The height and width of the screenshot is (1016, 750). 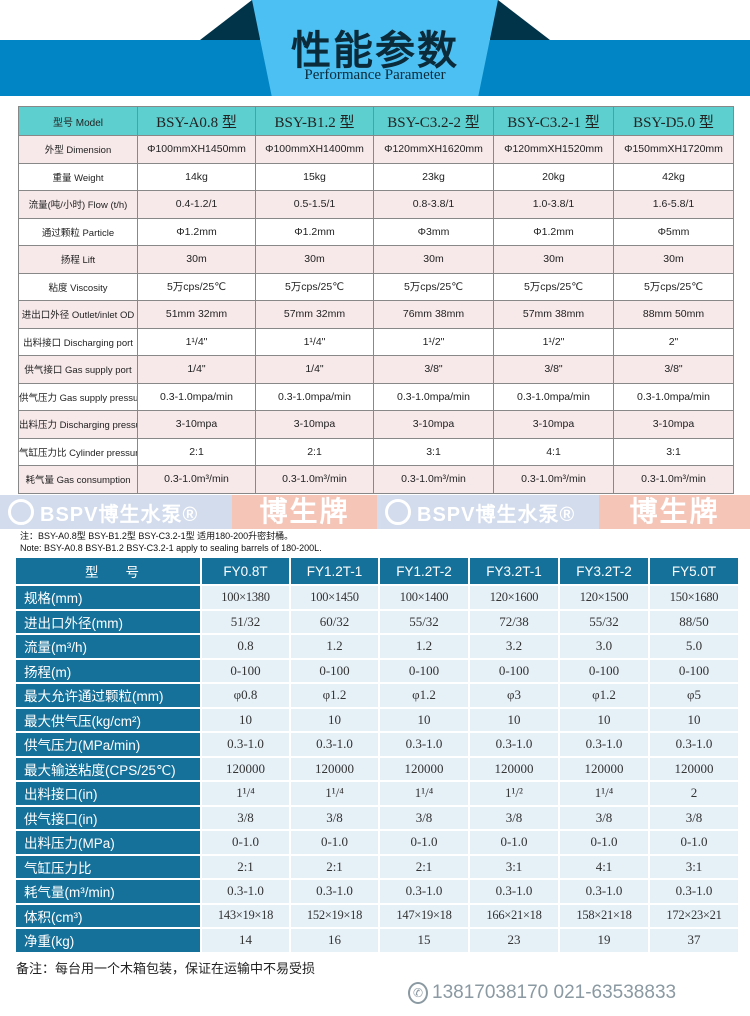 What do you see at coordinates (673, 396) in the screenshot?
I see `table-cell: 0.3-1.0mpa/min` at bounding box center [673, 396].